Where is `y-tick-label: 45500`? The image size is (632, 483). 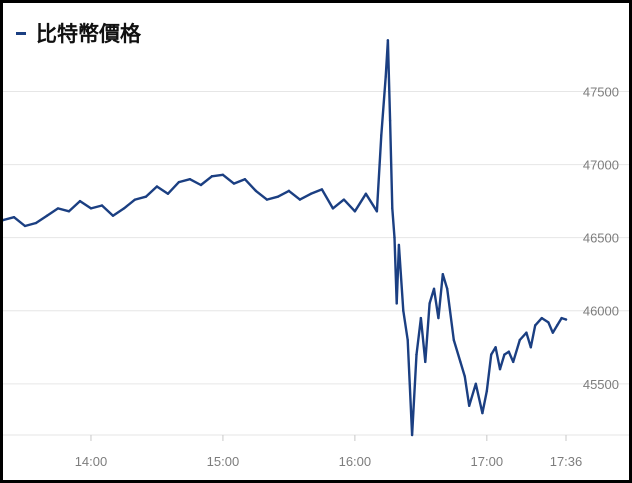 y-tick-label: 45500 is located at coordinates (601, 384).